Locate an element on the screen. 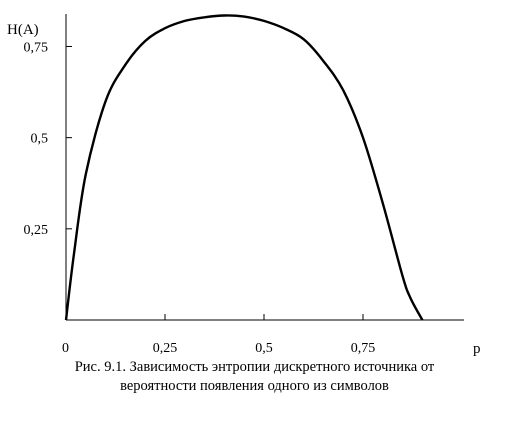 Image resolution: width=509 pixels, height=434 pixels. y-tick-label: 0,5 is located at coordinates (40, 139).